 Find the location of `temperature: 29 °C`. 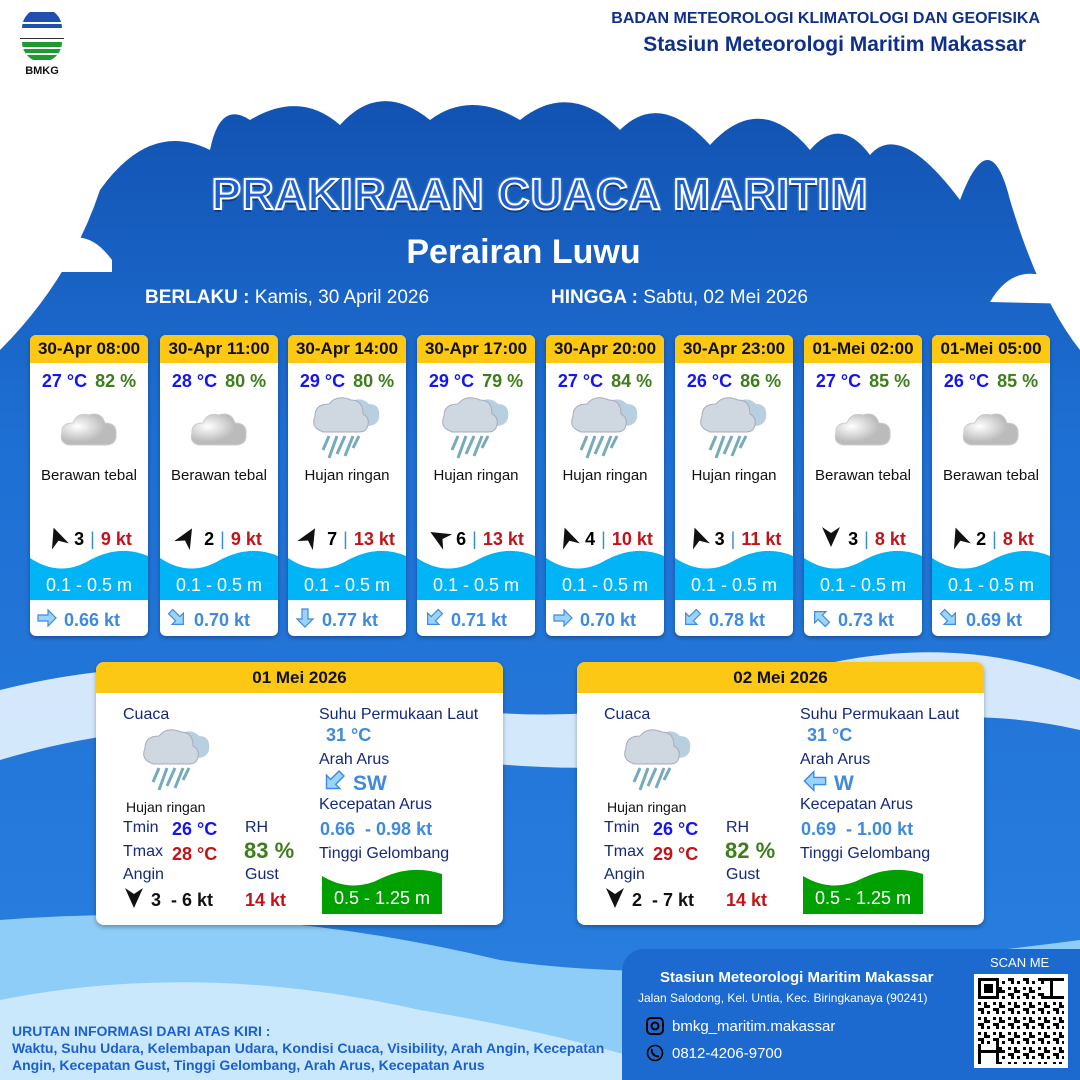

temperature: 29 °C is located at coordinates (451, 381).